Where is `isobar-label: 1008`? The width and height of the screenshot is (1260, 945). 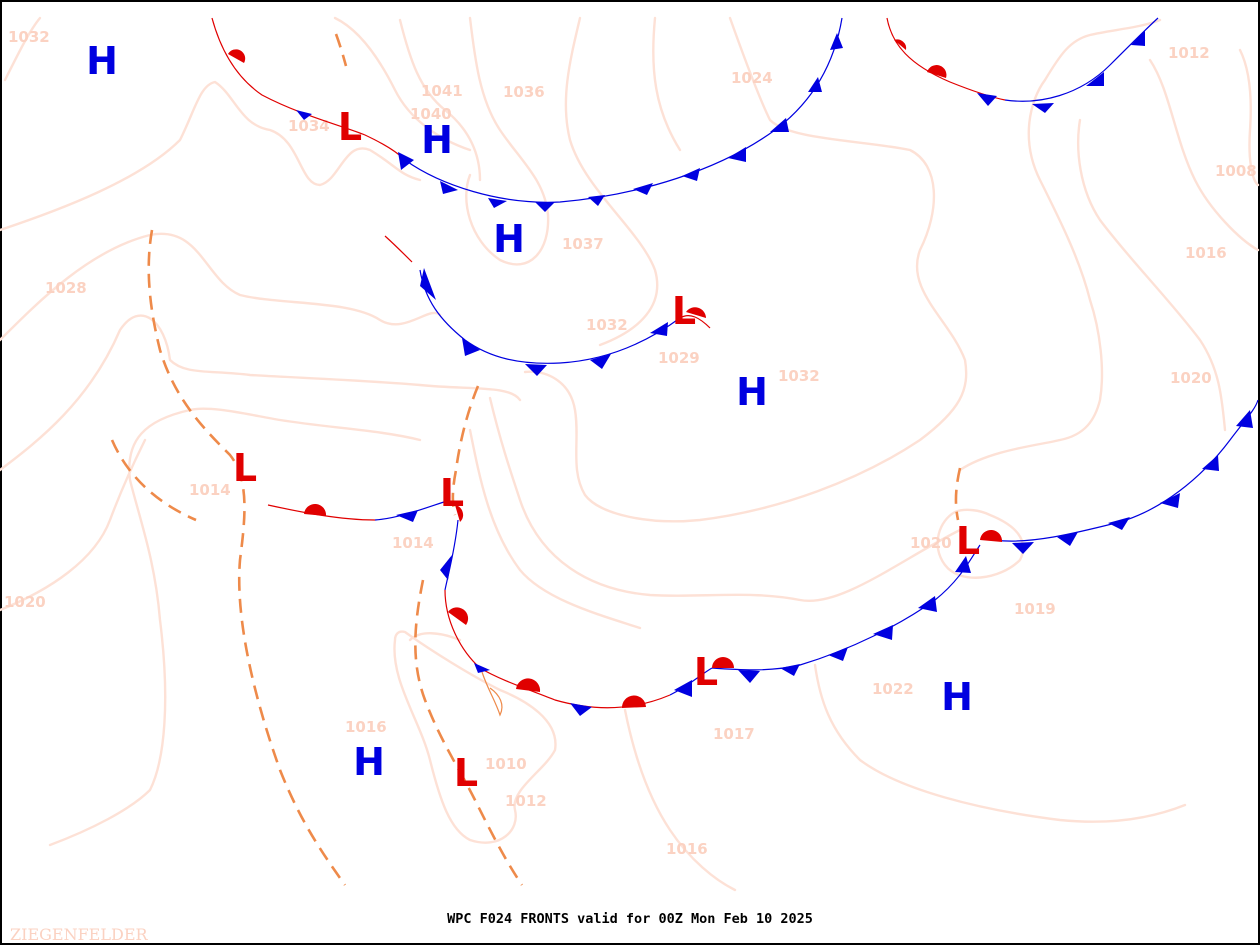 isobar-label: 1008 is located at coordinates (1236, 171).